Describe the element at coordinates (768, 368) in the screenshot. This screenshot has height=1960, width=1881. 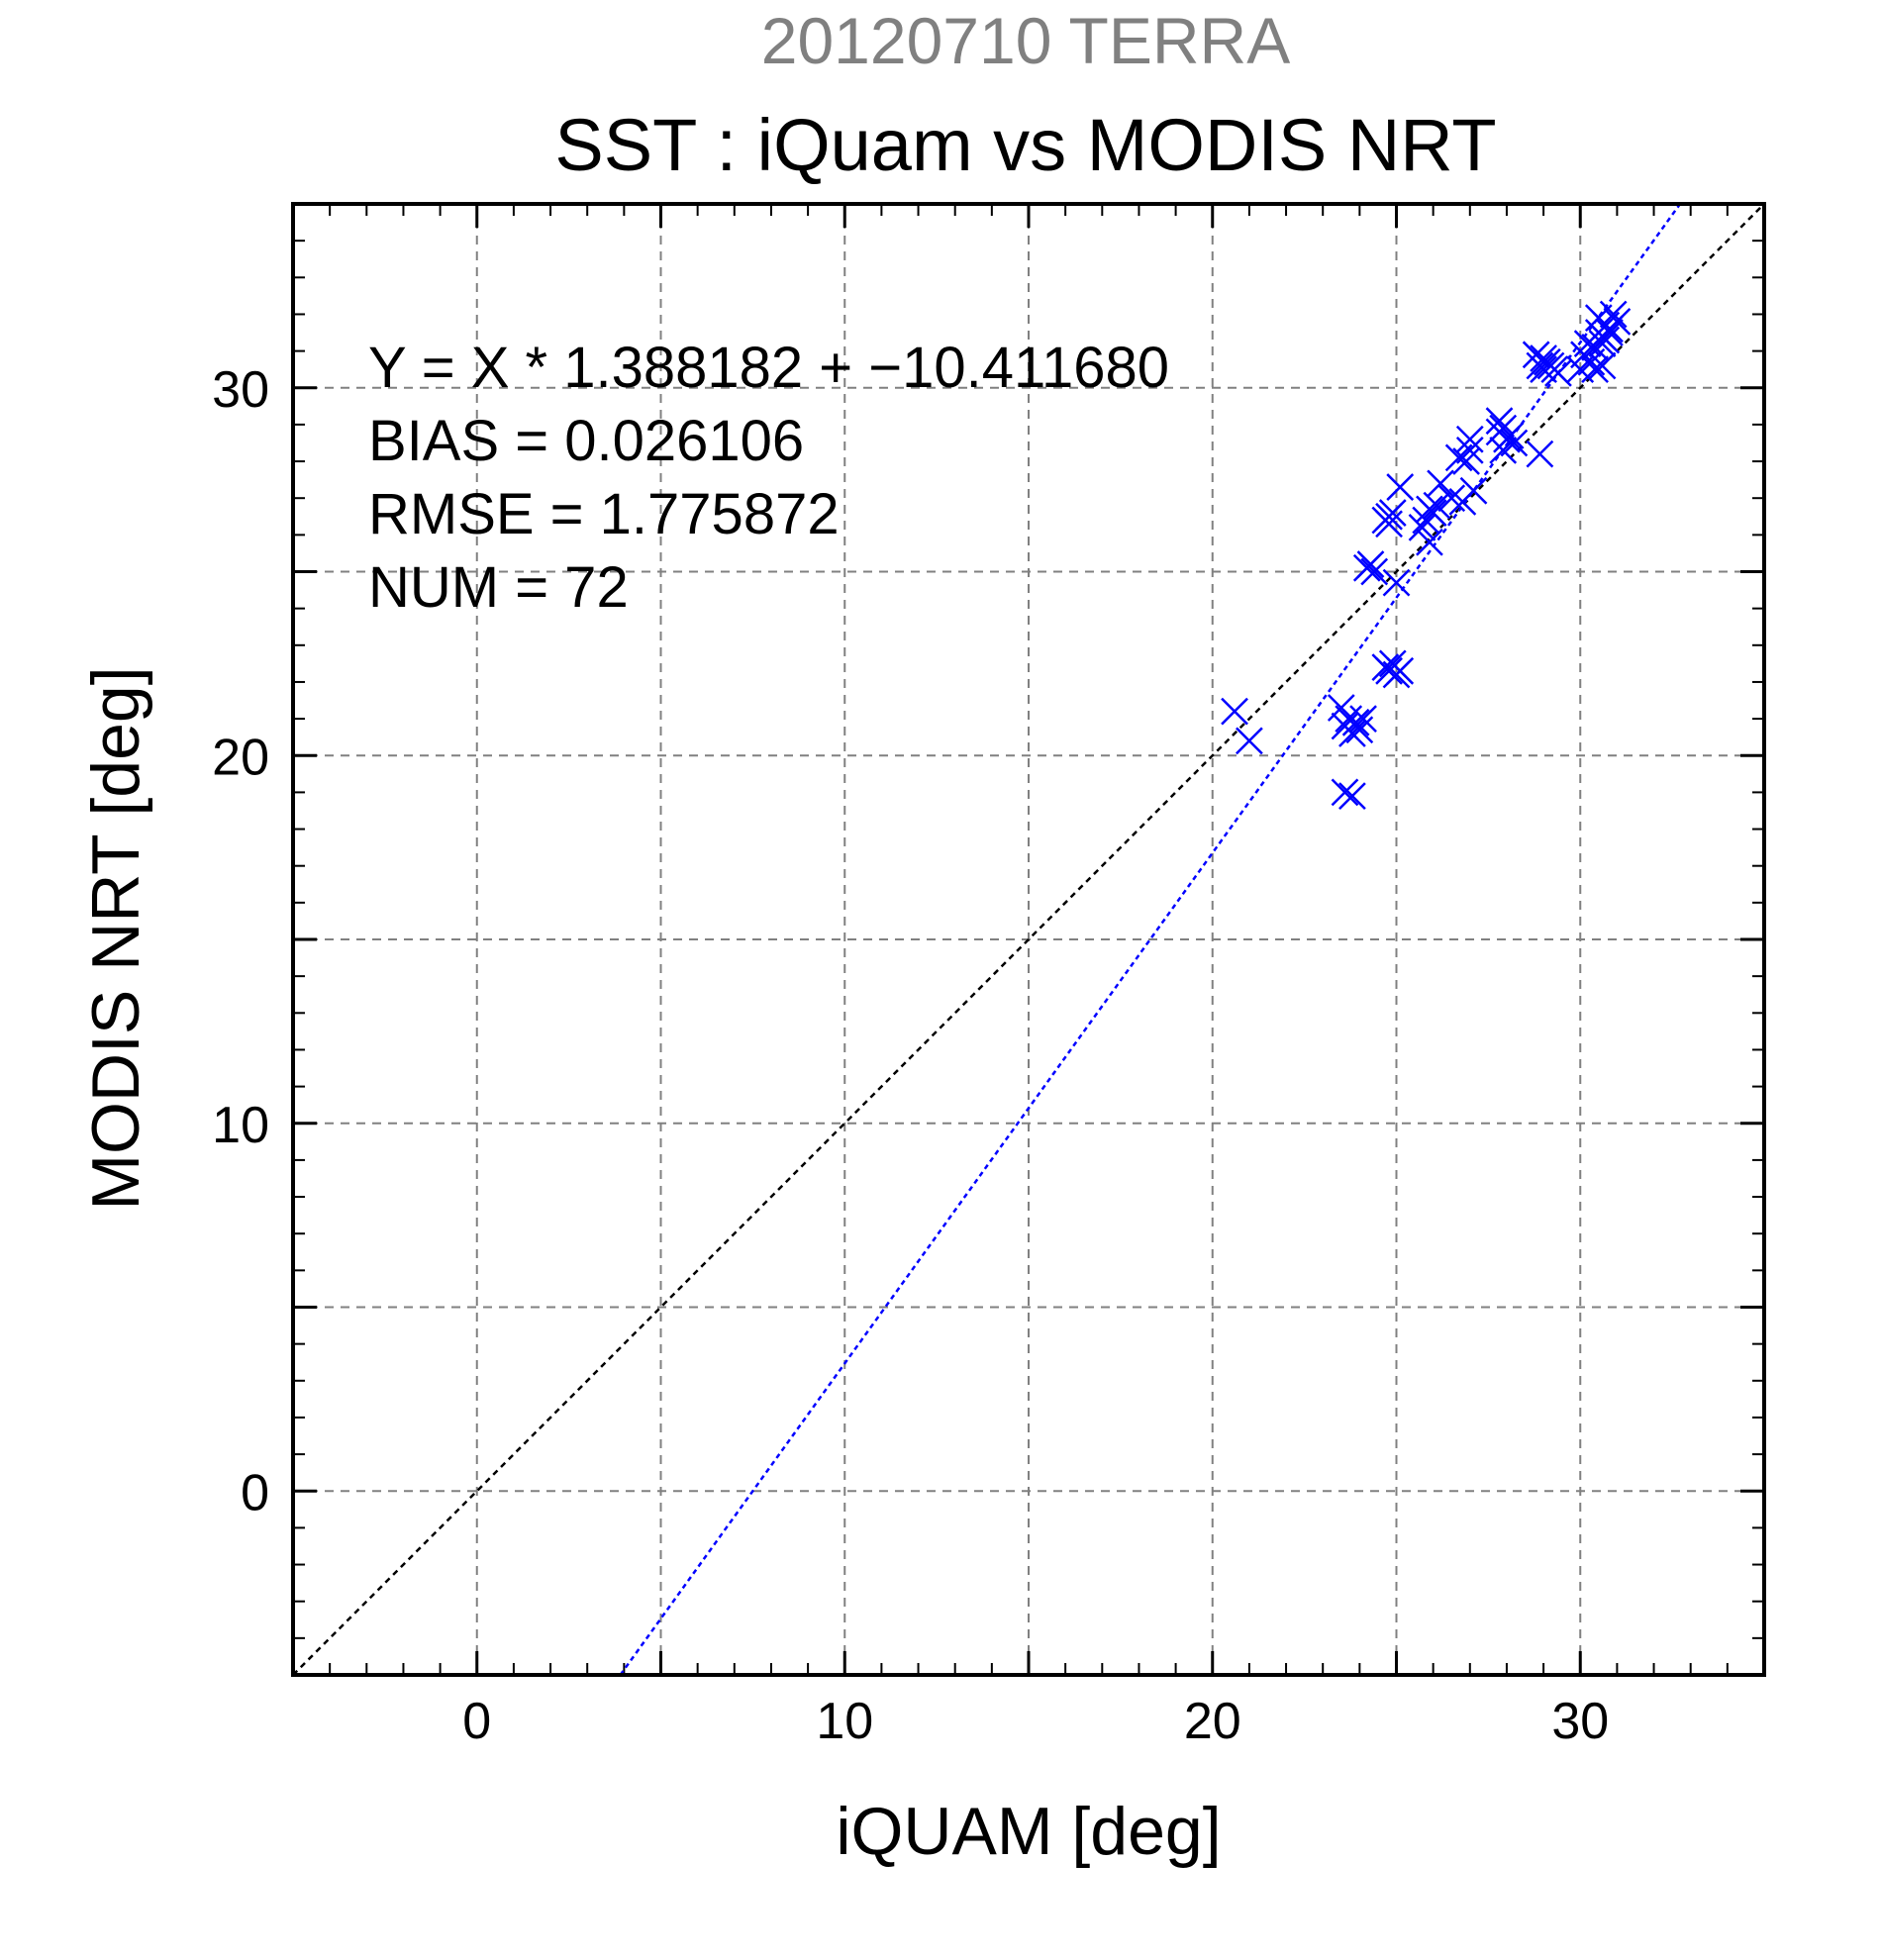
I see `stats-fit-equation: Y = X * 1.388182 + −10.411680` at that location.